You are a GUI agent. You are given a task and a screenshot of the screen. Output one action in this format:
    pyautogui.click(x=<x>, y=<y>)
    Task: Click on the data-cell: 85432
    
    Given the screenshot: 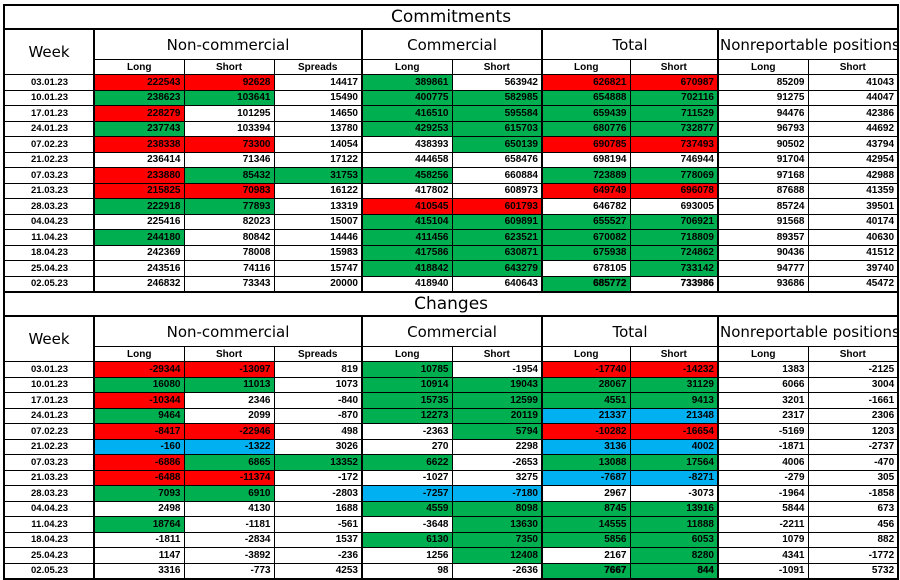 What is the action you would take?
    pyautogui.click(x=229, y=175)
    